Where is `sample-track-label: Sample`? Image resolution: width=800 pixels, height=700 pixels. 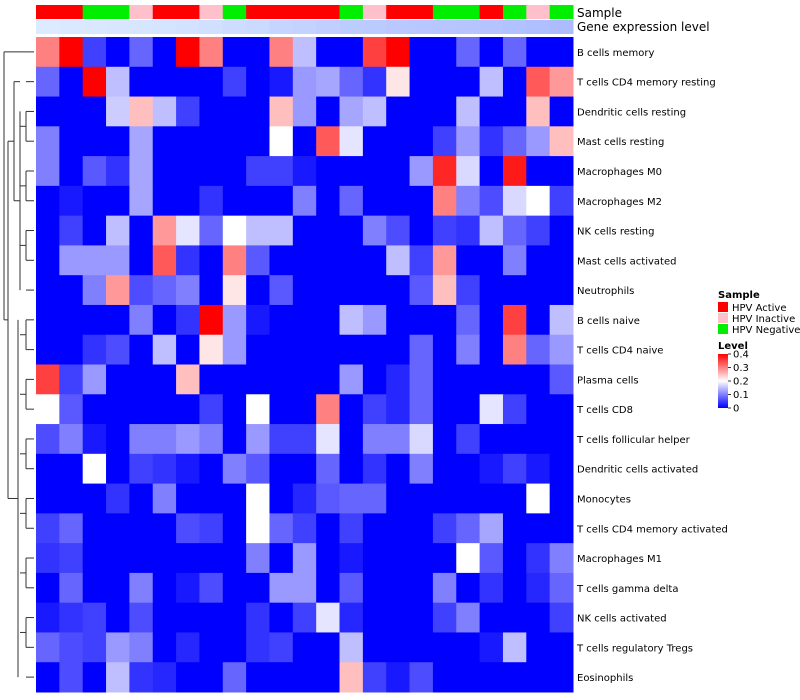 sample-track-label: Sample is located at coordinates (599, 13).